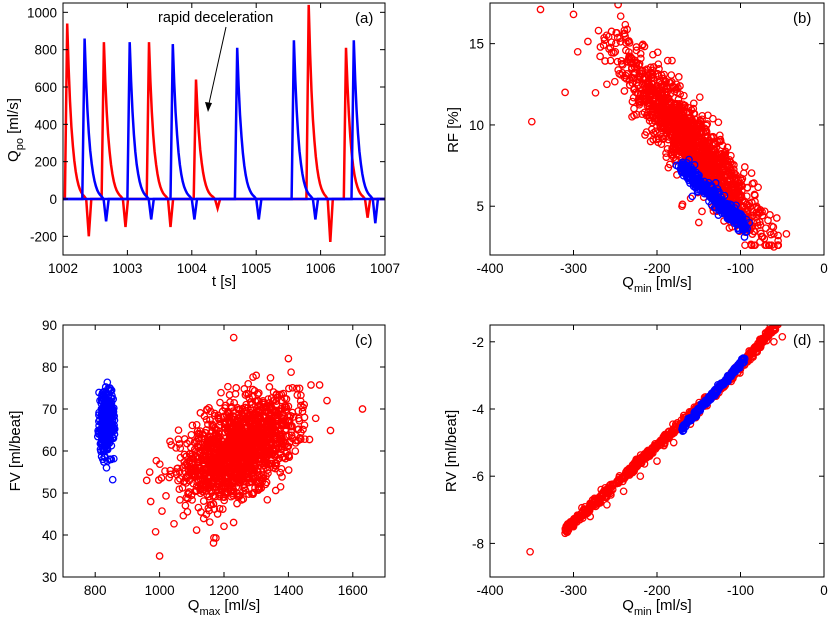 The image size is (830, 625). I want to click on panel-b-xtick-label: 0, so click(824, 268).